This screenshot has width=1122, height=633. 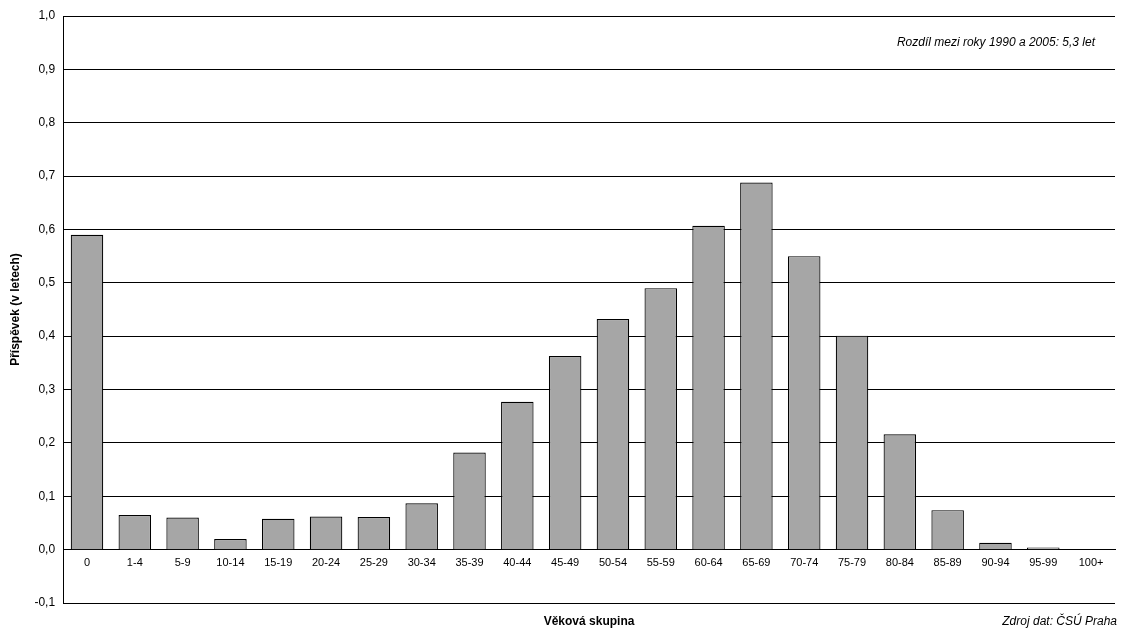 What do you see at coordinates (14, 309) in the screenshot?
I see `y-axis-title: Příspěvek (v letech)` at bounding box center [14, 309].